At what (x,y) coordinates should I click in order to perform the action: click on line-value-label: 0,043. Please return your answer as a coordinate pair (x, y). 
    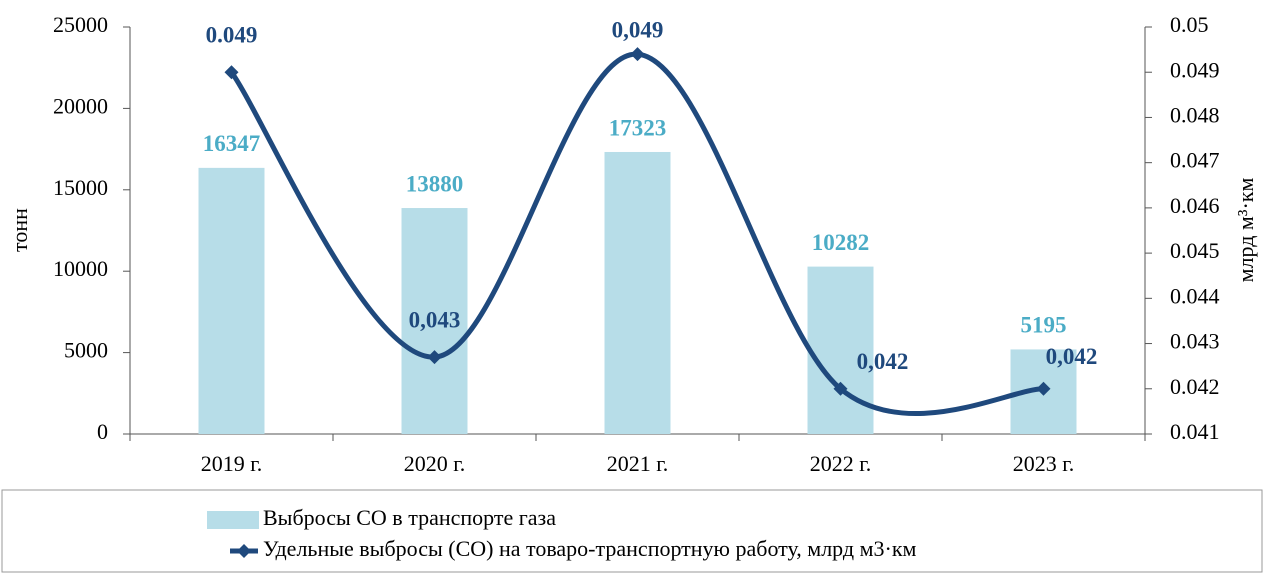
    Looking at the image, I should click on (435, 319).